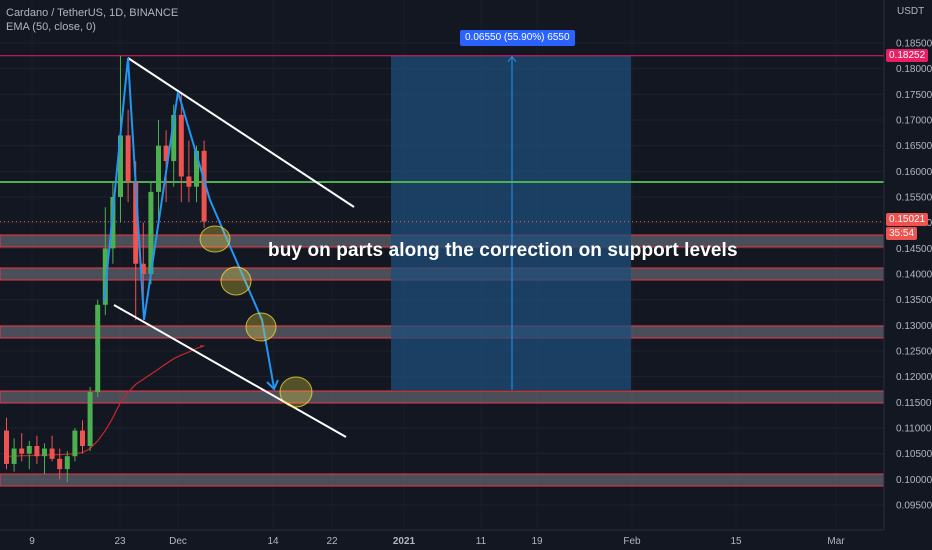  What do you see at coordinates (736, 541) in the screenshot?
I see `x-tick-label: 15` at bounding box center [736, 541].